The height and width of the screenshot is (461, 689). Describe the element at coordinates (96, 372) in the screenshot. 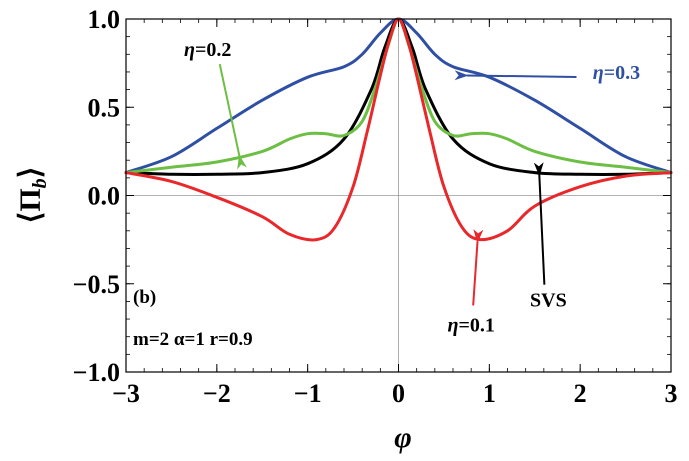

I see `y-tick-label: −1.0` at that location.